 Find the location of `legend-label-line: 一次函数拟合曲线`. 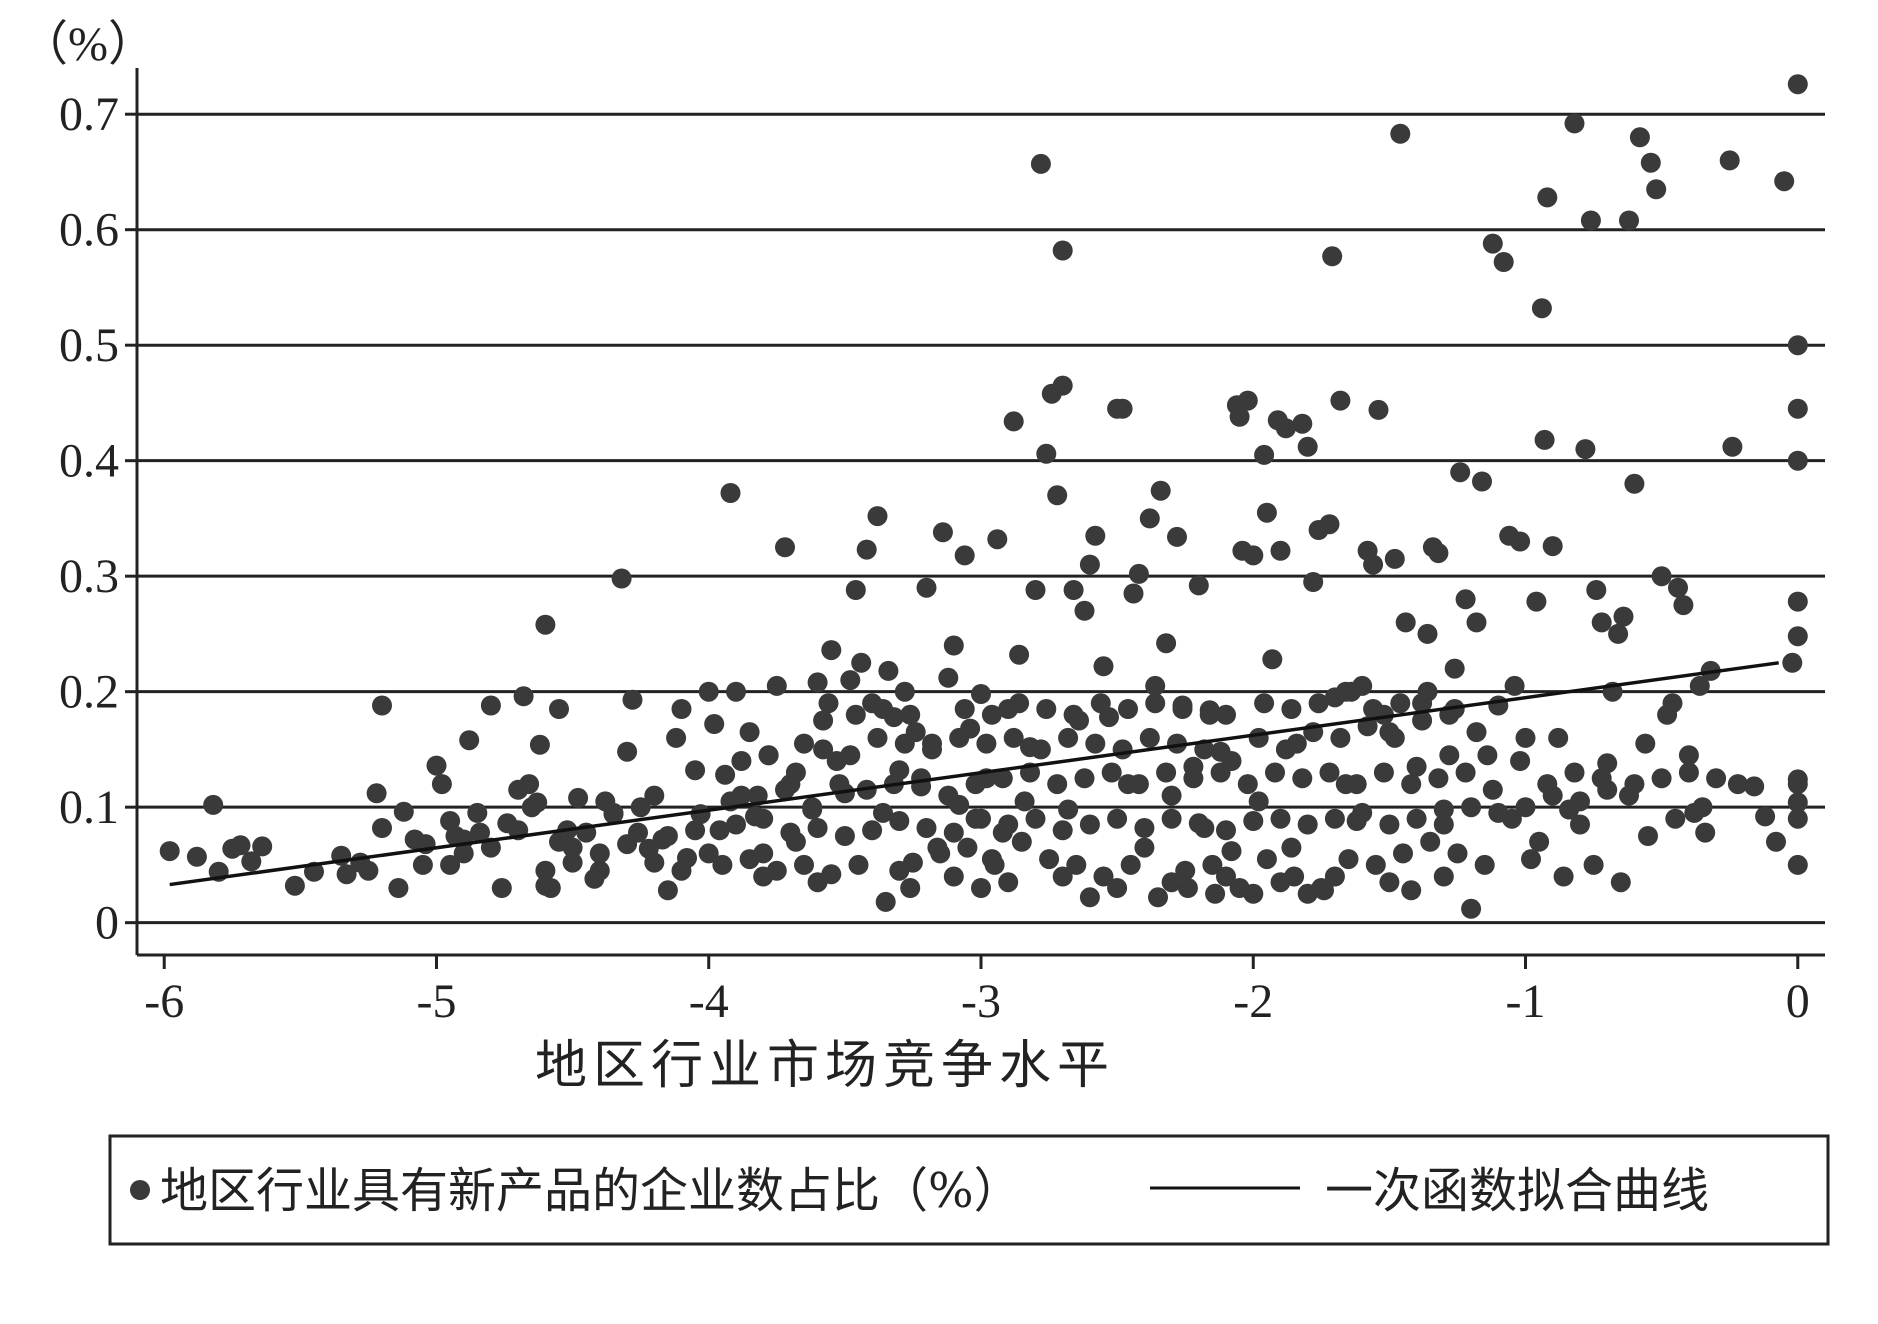

legend-label-line: 一次函数拟合曲线 is located at coordinates (1517, 1191).